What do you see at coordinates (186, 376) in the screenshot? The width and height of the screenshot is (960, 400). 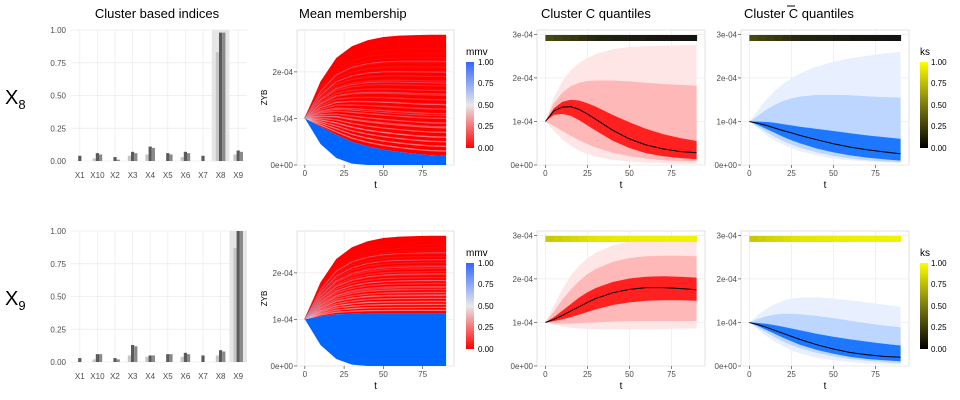 I see `x-tick-label: X6` at bounding box center [186, 376].